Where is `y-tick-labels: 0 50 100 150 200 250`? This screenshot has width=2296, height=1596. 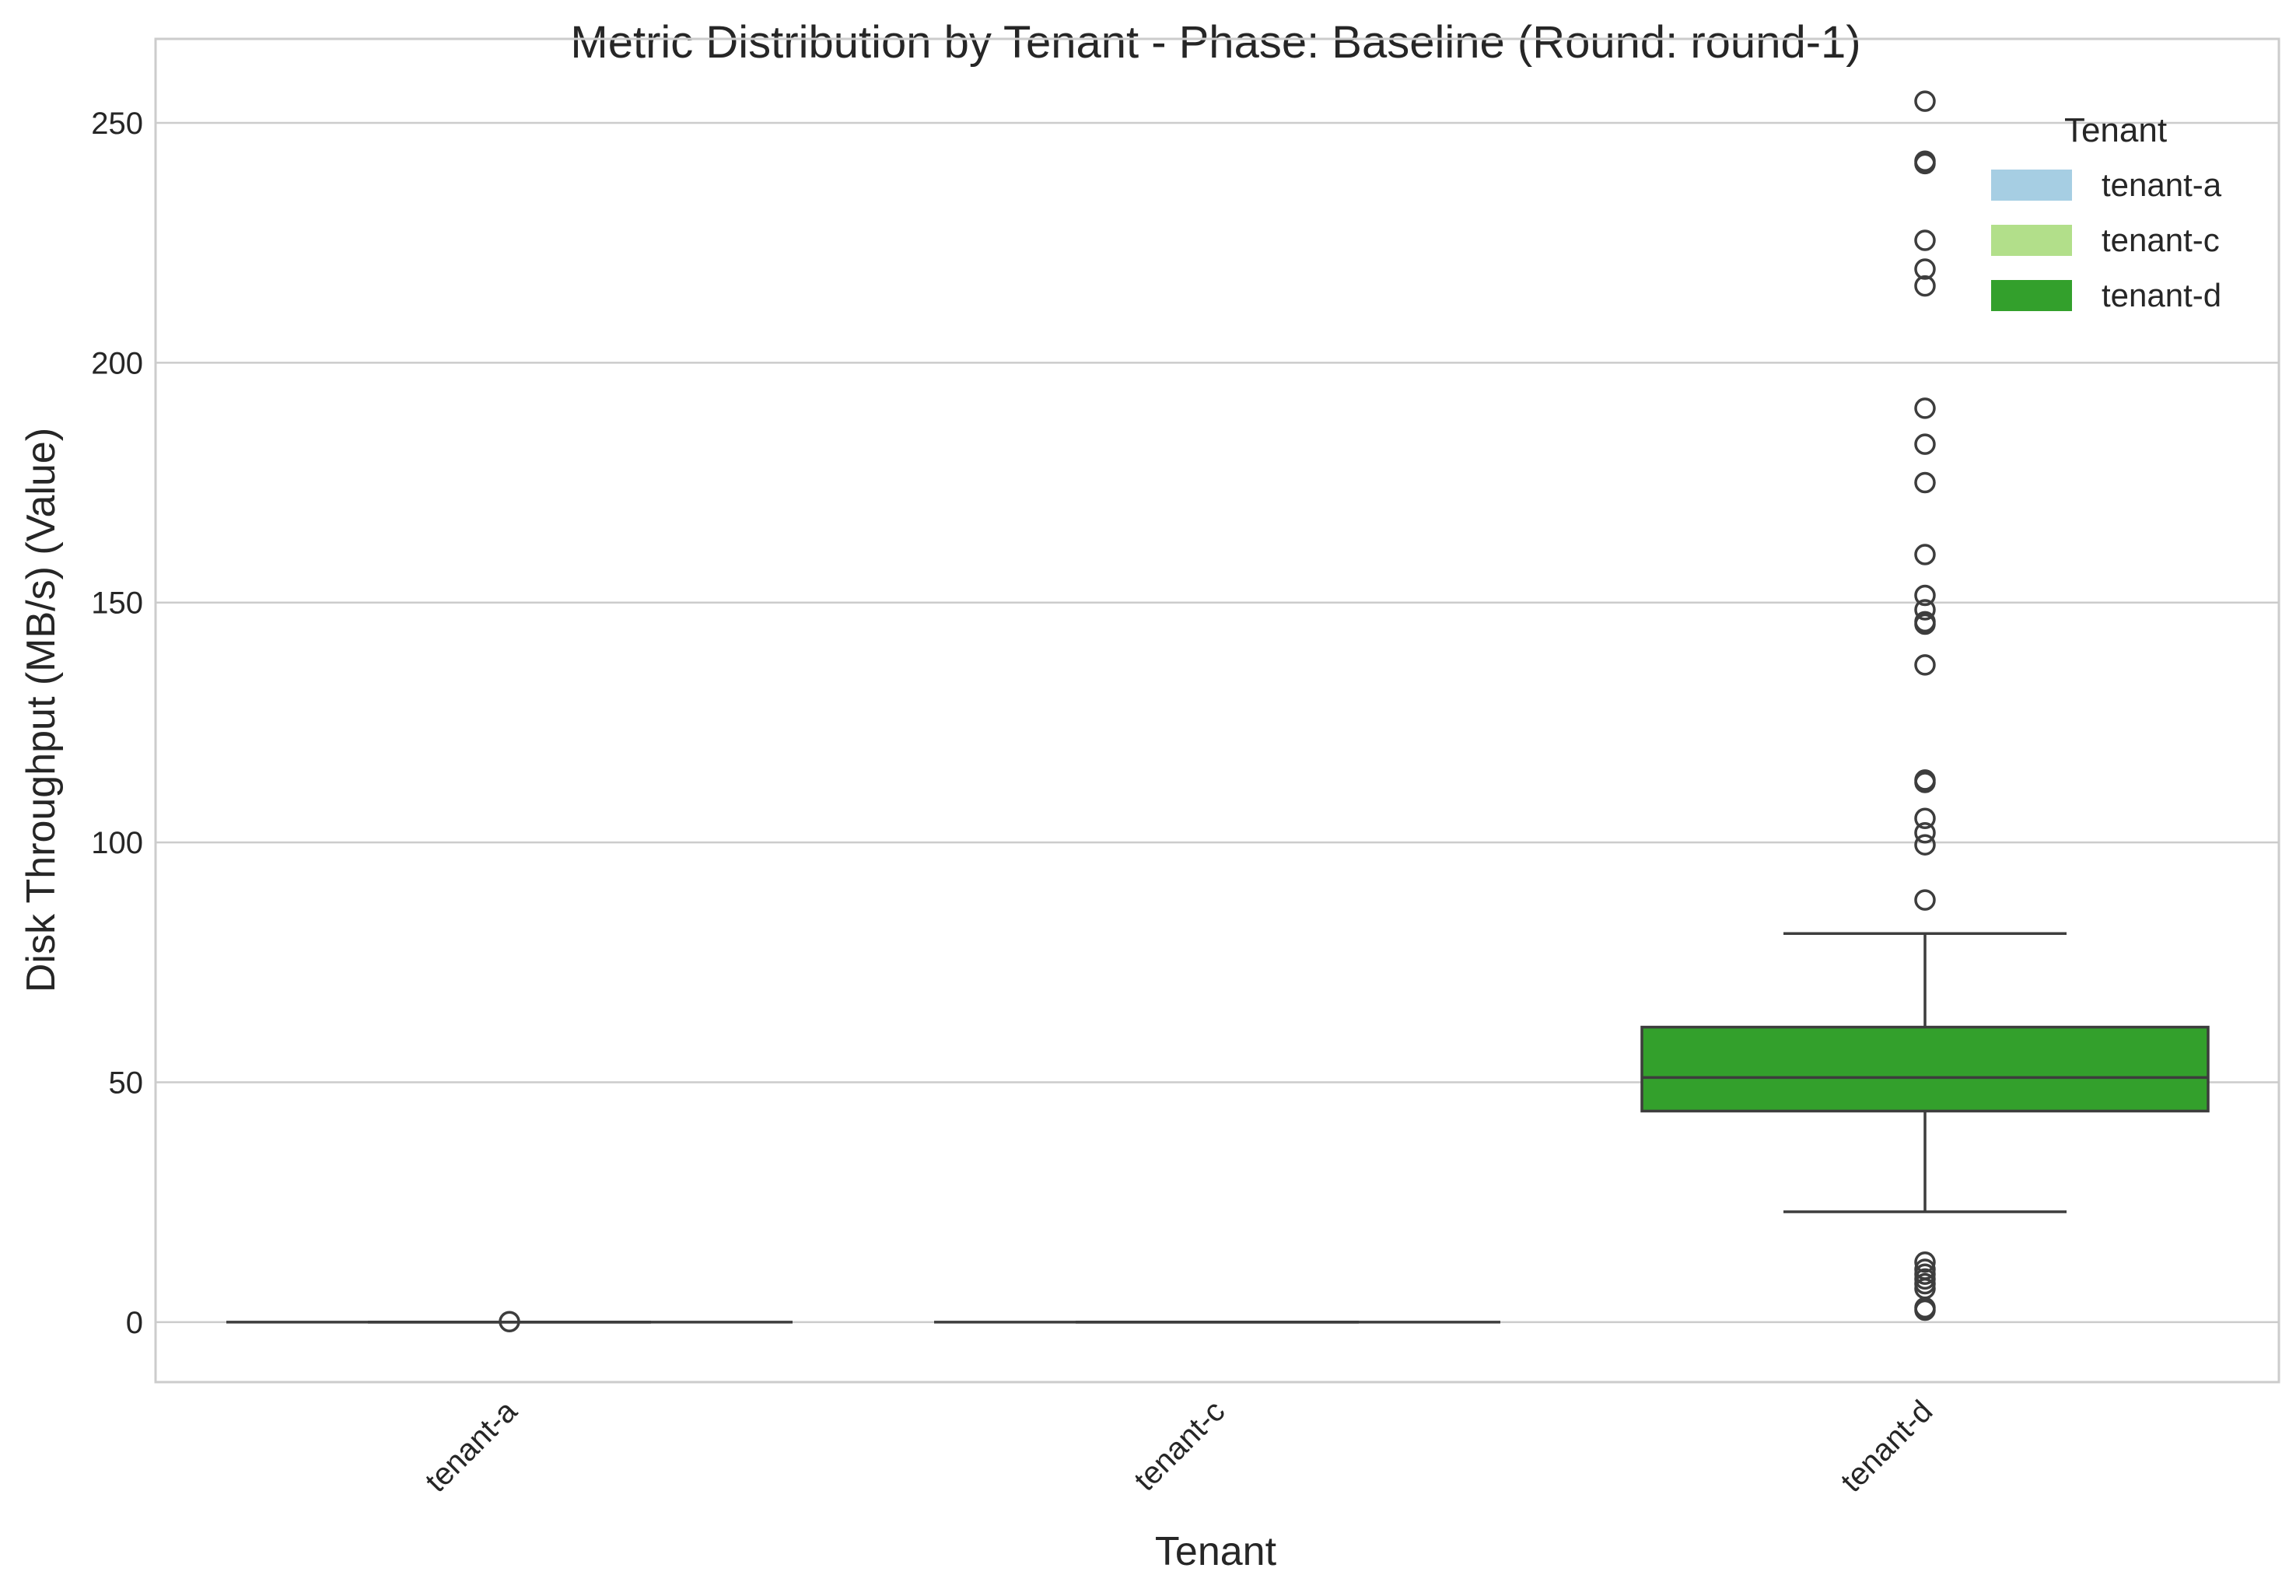
y-tick-labels: 0 50 100 150 200 250 is located at coordinates (117, 724).